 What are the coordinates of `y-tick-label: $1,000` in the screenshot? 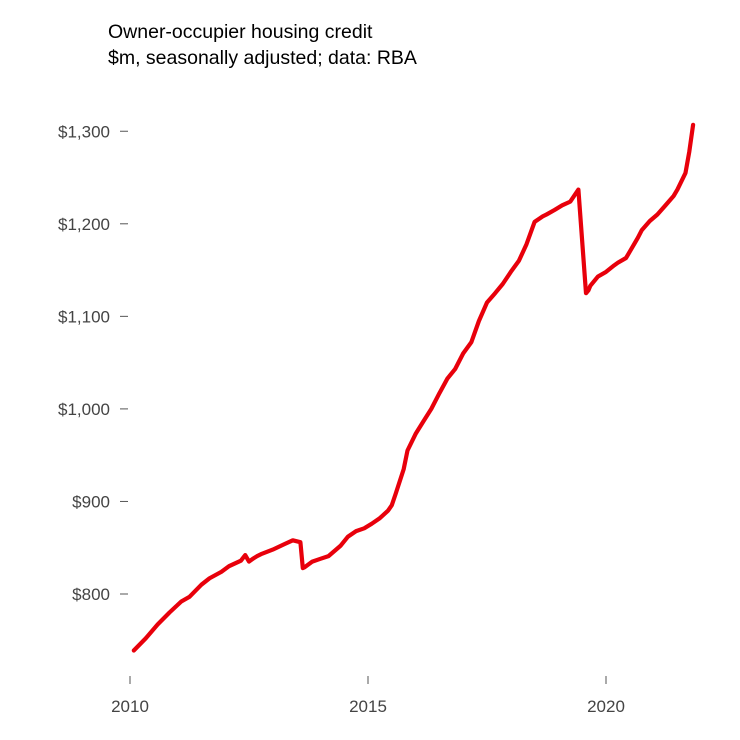 It's located at (84, 409).